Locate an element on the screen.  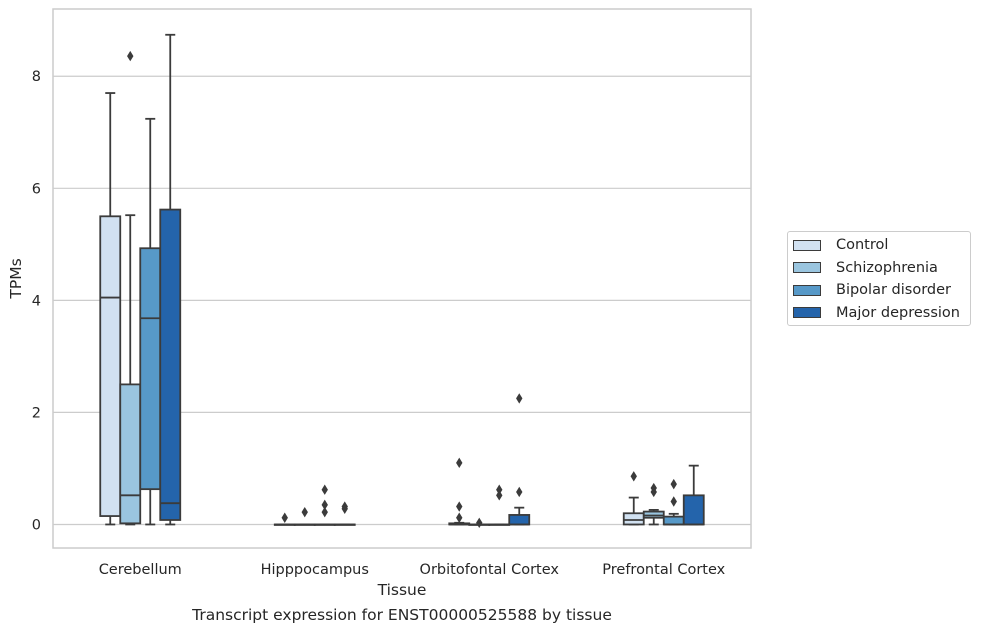
legend-swatch-schizophrenia is located at coordinates (807, 267).